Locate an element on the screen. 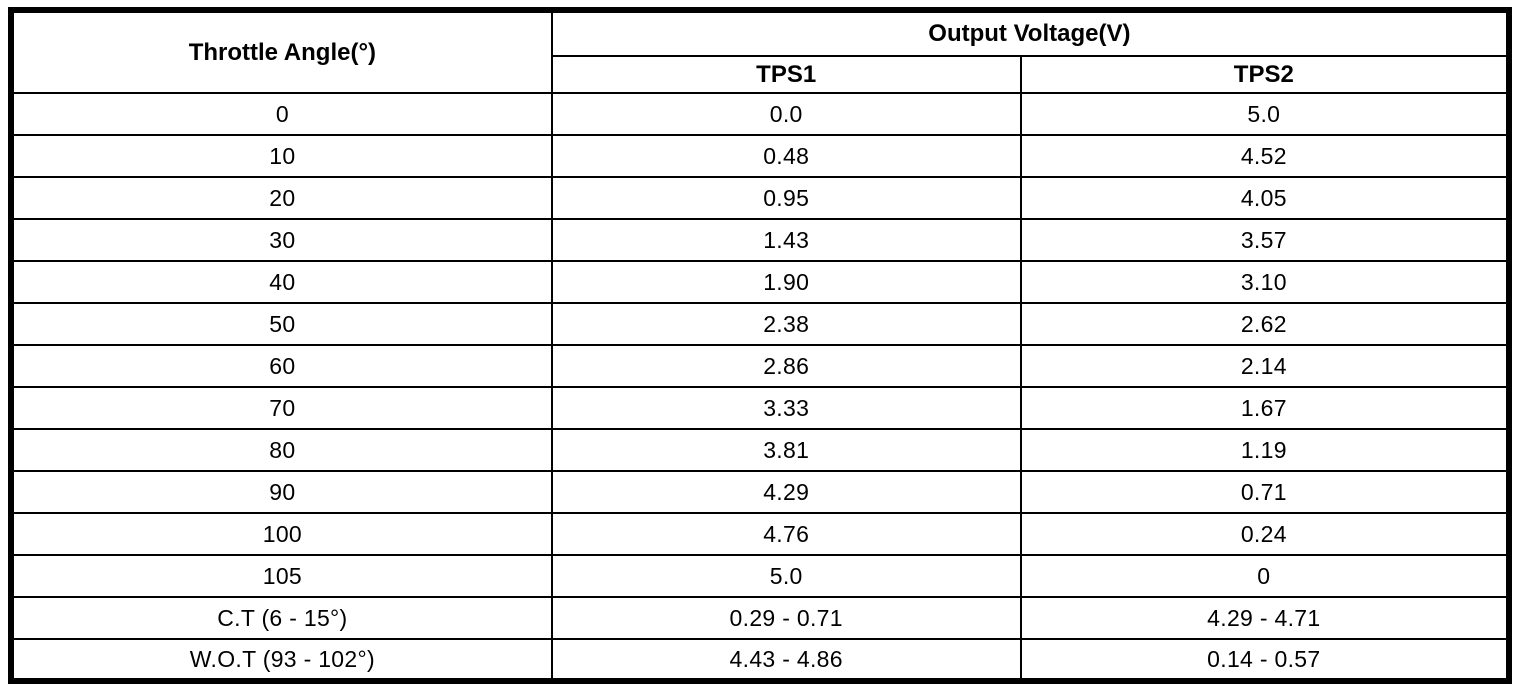 This screenshot has height=690, width=1520. tps2-cell: 3.10 is located at coordinates (1265, 282).